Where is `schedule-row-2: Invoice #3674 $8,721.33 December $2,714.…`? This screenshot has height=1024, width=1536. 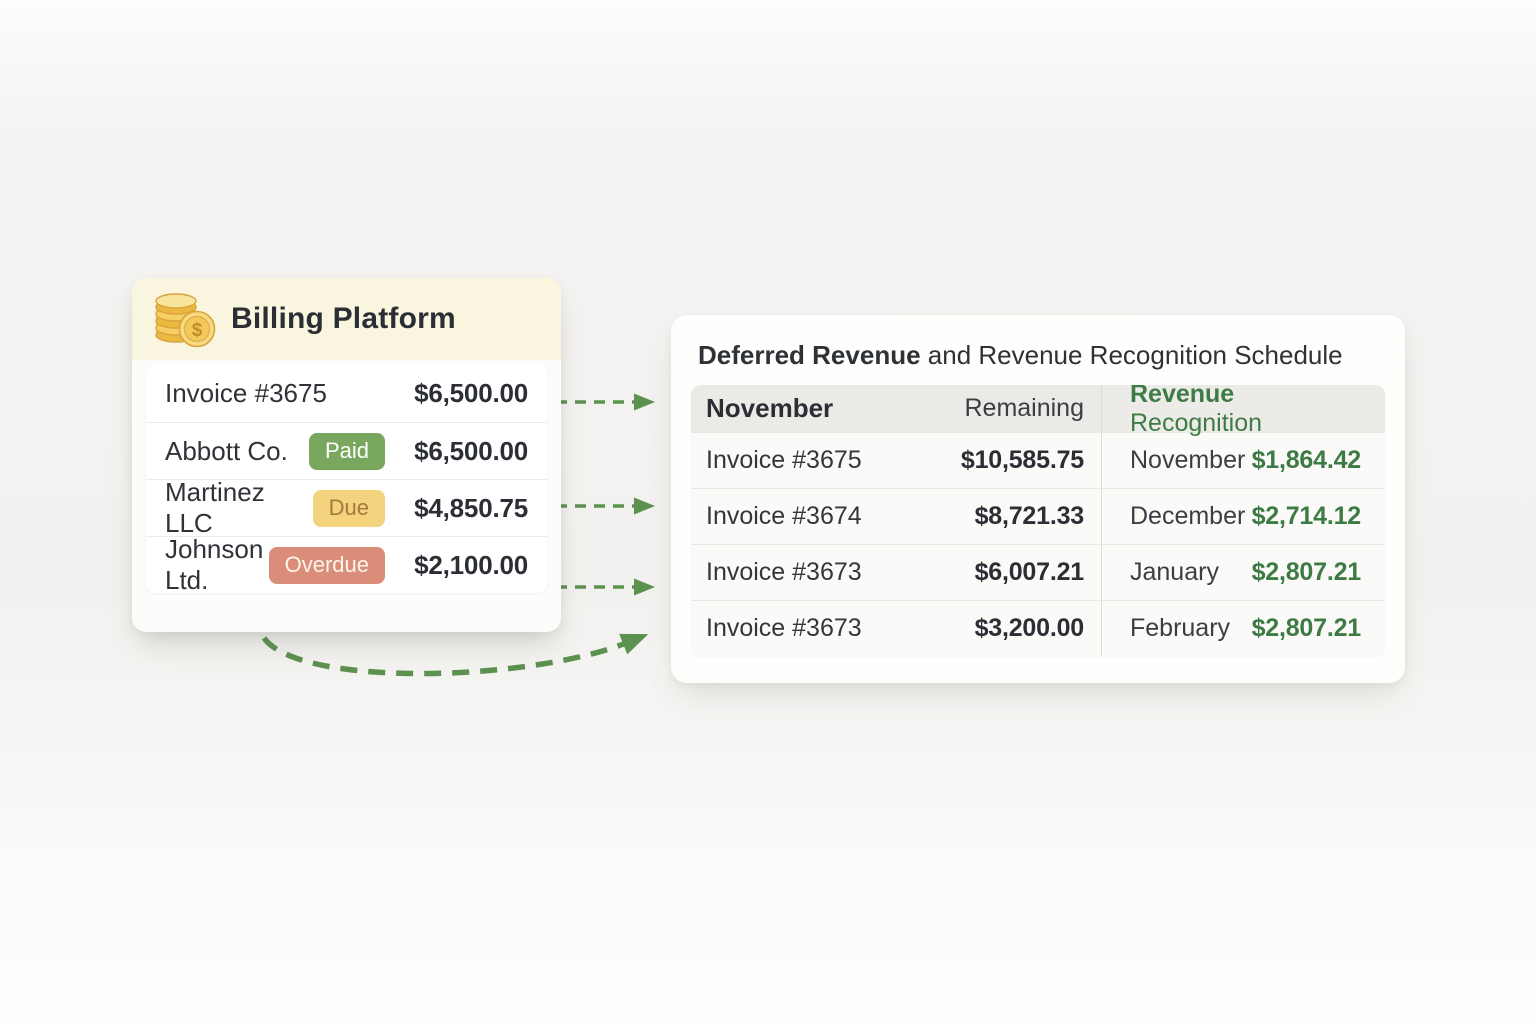 schedule-row-2: Invoice #3674 $8,721.33 December $2,714.… is located at coordinates (1038, 516).